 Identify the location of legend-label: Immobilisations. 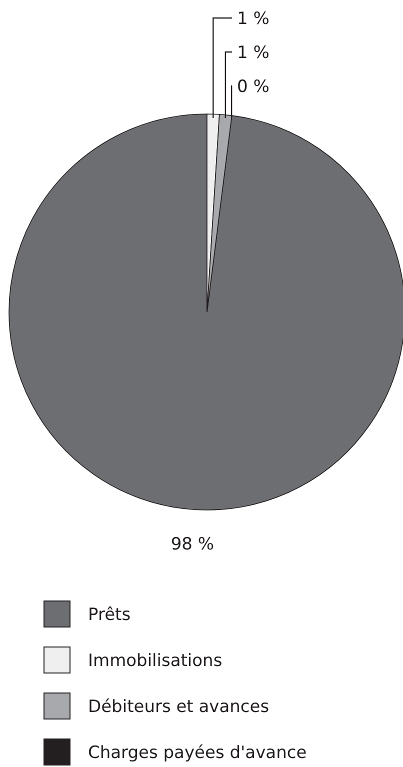
(155, 660).